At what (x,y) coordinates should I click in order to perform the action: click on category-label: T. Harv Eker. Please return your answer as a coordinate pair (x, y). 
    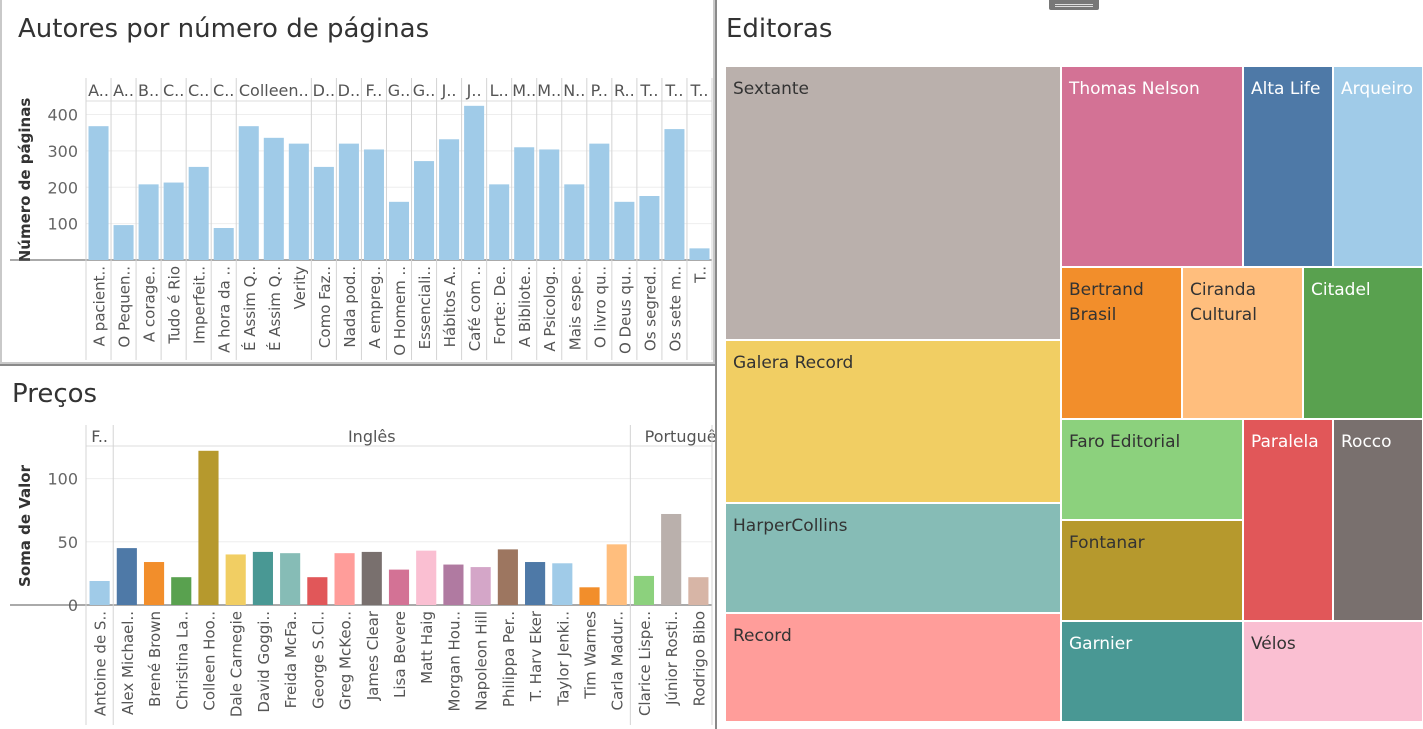
    Looking at the image, I should click on (536, 656).